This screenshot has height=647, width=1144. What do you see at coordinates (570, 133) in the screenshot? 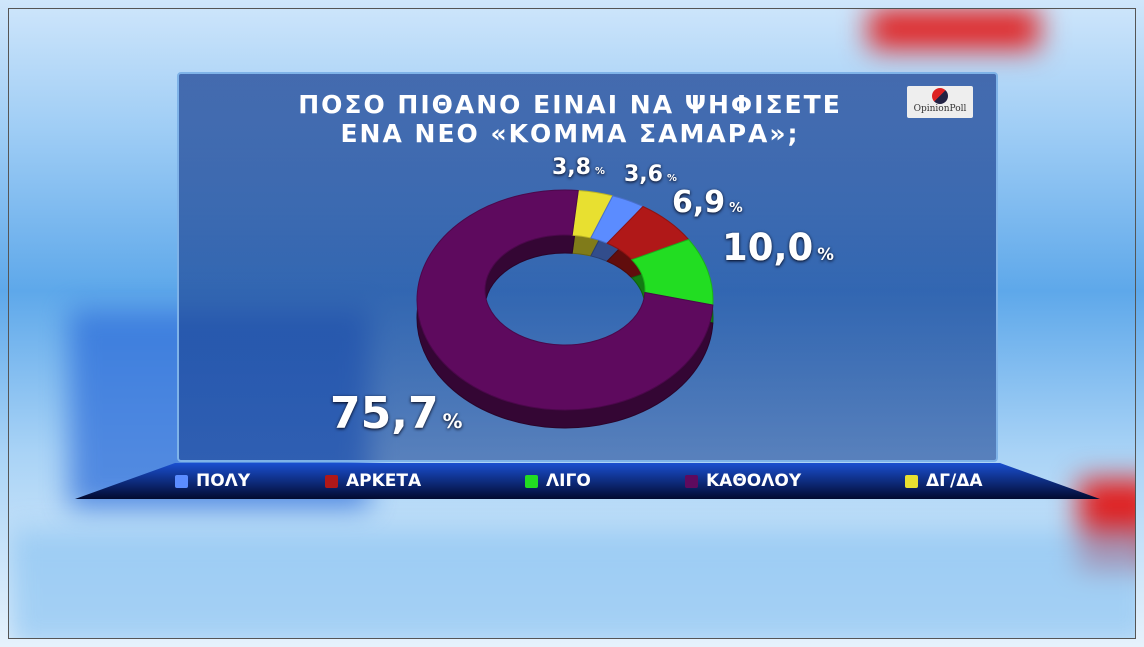
I see `title-line-2: ΕΝΑ ΝΕΟ «ΚΟΜΜΑ ΣΑΜΑΡΑ»;` at bounding box center [570, 133].